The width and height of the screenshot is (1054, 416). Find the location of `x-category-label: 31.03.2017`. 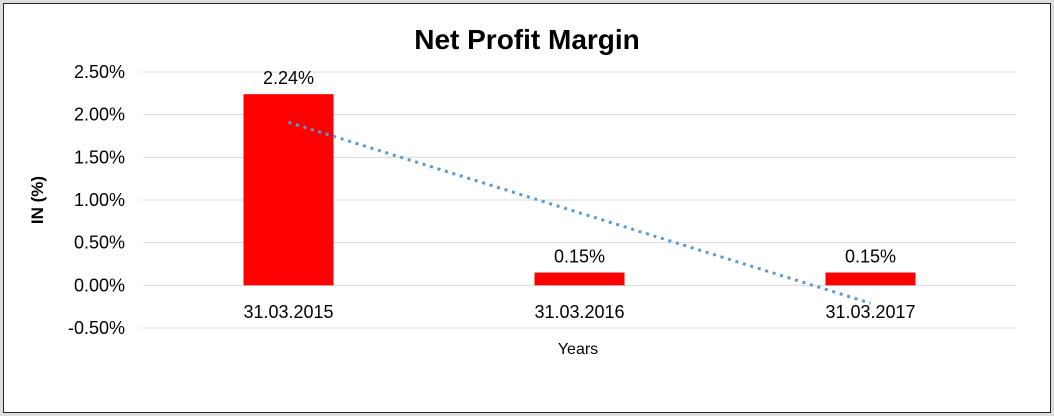

x-category-label: 31.03.2017 is located at coordinates (870, 312).